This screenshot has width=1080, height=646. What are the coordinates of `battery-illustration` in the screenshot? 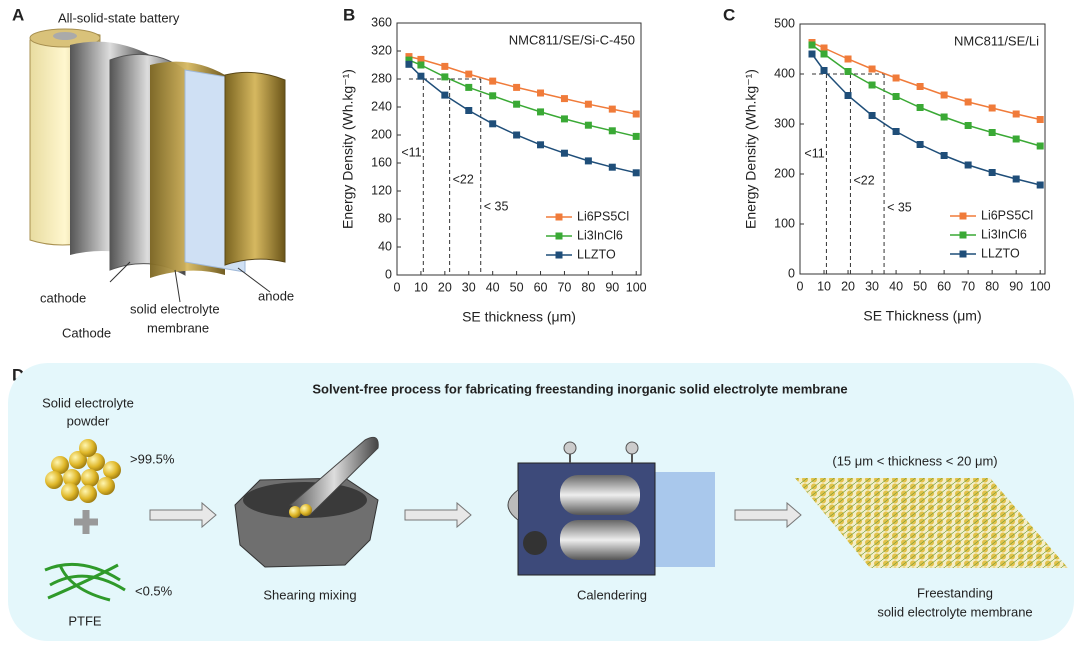 It's located at (157, 165).